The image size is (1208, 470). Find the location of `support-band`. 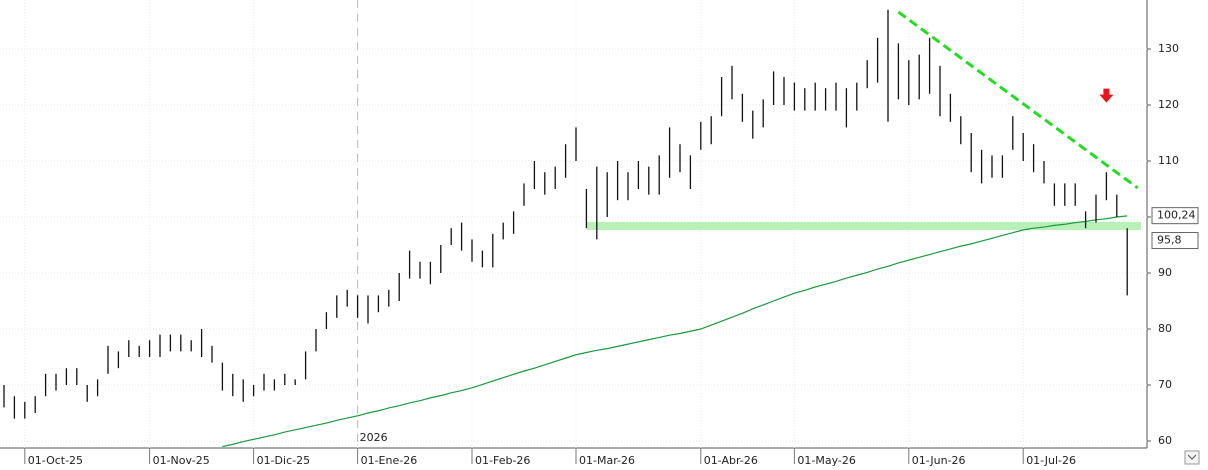

support-band is located at coordinates (863, 225).